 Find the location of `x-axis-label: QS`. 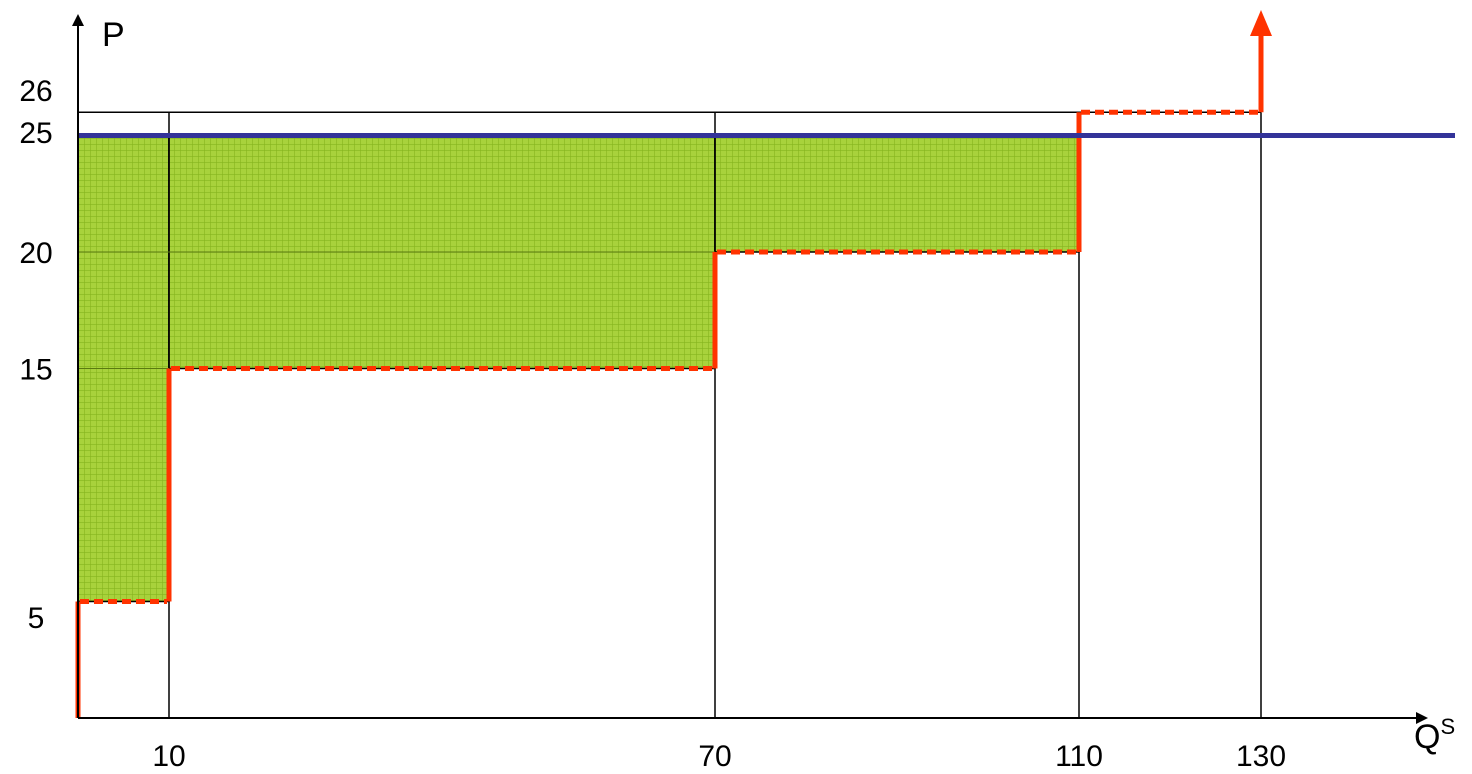

x-axis-label: QS is located at coordinates (1434, 735).